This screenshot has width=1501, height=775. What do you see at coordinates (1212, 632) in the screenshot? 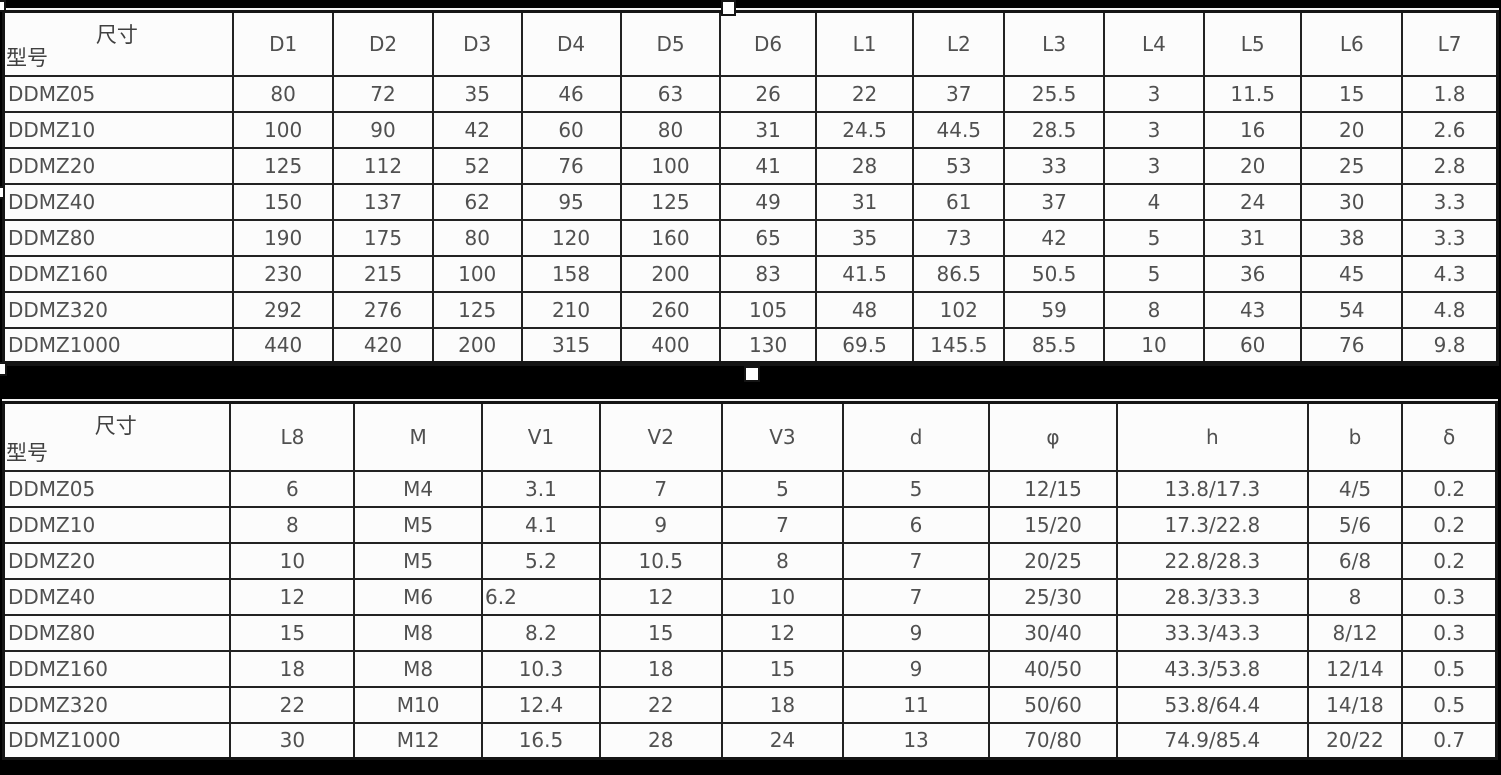
I see `value-cell: 33.3/43.3` at bounding box center [1212, 632].